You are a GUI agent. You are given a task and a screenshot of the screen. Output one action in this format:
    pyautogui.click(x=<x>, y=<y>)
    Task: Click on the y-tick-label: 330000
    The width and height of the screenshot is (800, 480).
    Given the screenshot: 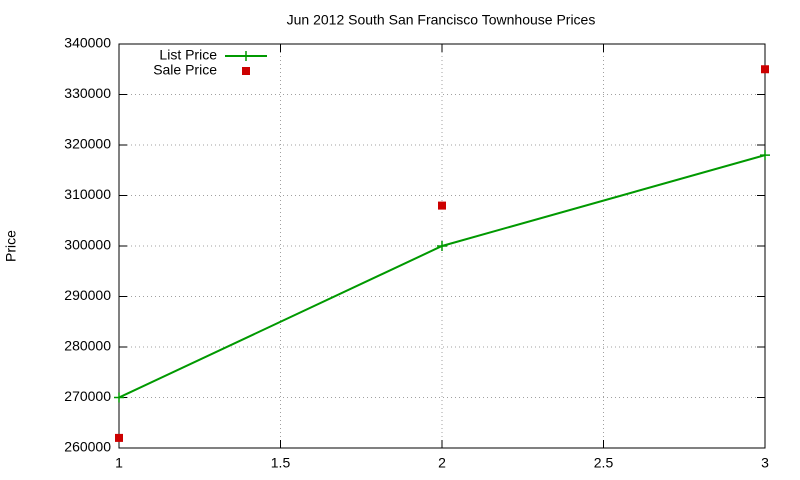 What is the action you would take?
    pyautogui.click(x=87, y=93)
    